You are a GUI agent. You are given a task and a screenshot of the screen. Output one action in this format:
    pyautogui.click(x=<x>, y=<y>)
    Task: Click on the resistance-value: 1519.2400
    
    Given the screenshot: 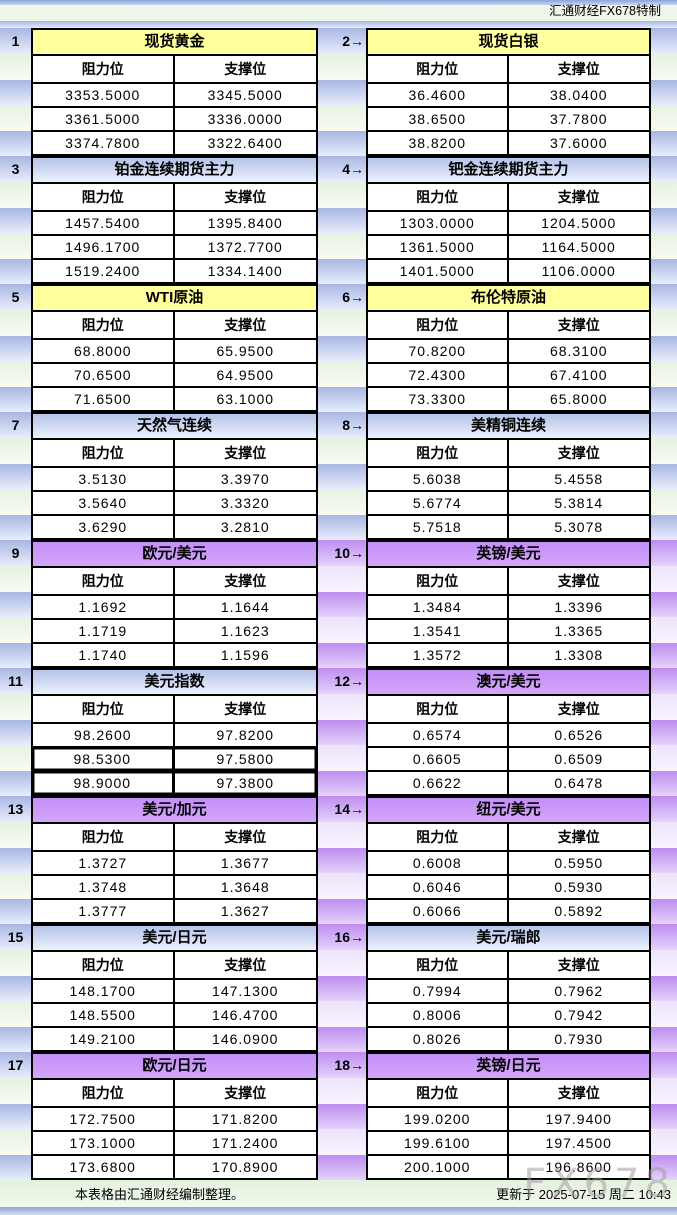 What is the action you would take?
    pyautogui.click(x=104, y=271)
    